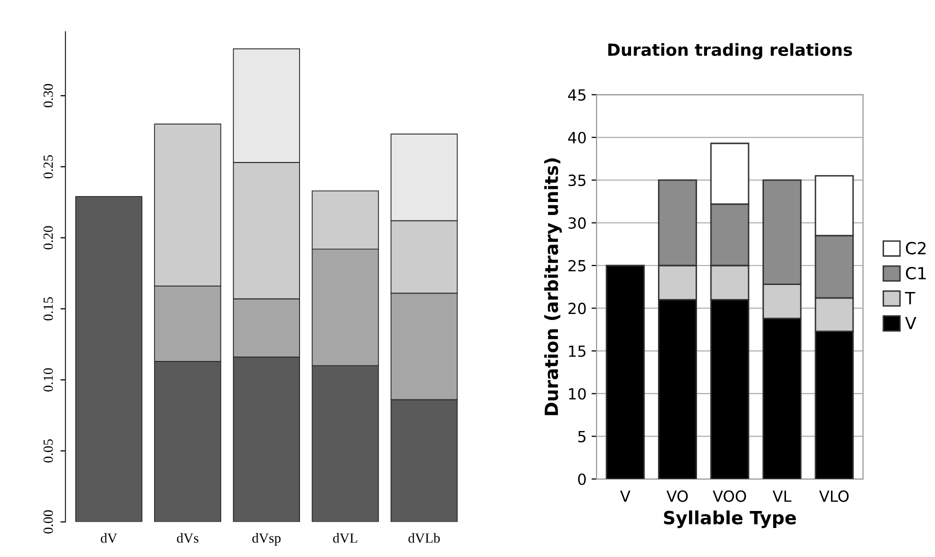  I want to click on legend-label: C2, so click(916, 248).